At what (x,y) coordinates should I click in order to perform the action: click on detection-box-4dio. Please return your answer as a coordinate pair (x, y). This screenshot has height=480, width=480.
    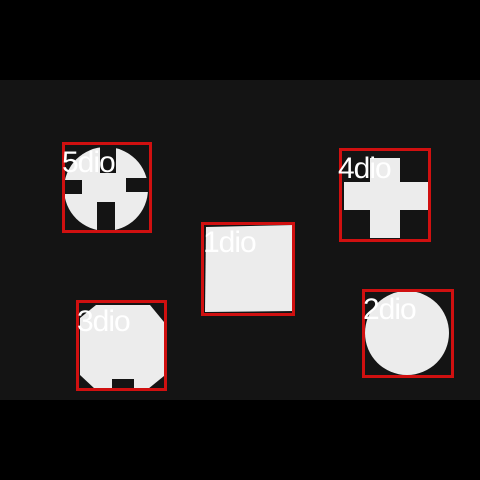
    Looking at the image, I should click on (385, 195).